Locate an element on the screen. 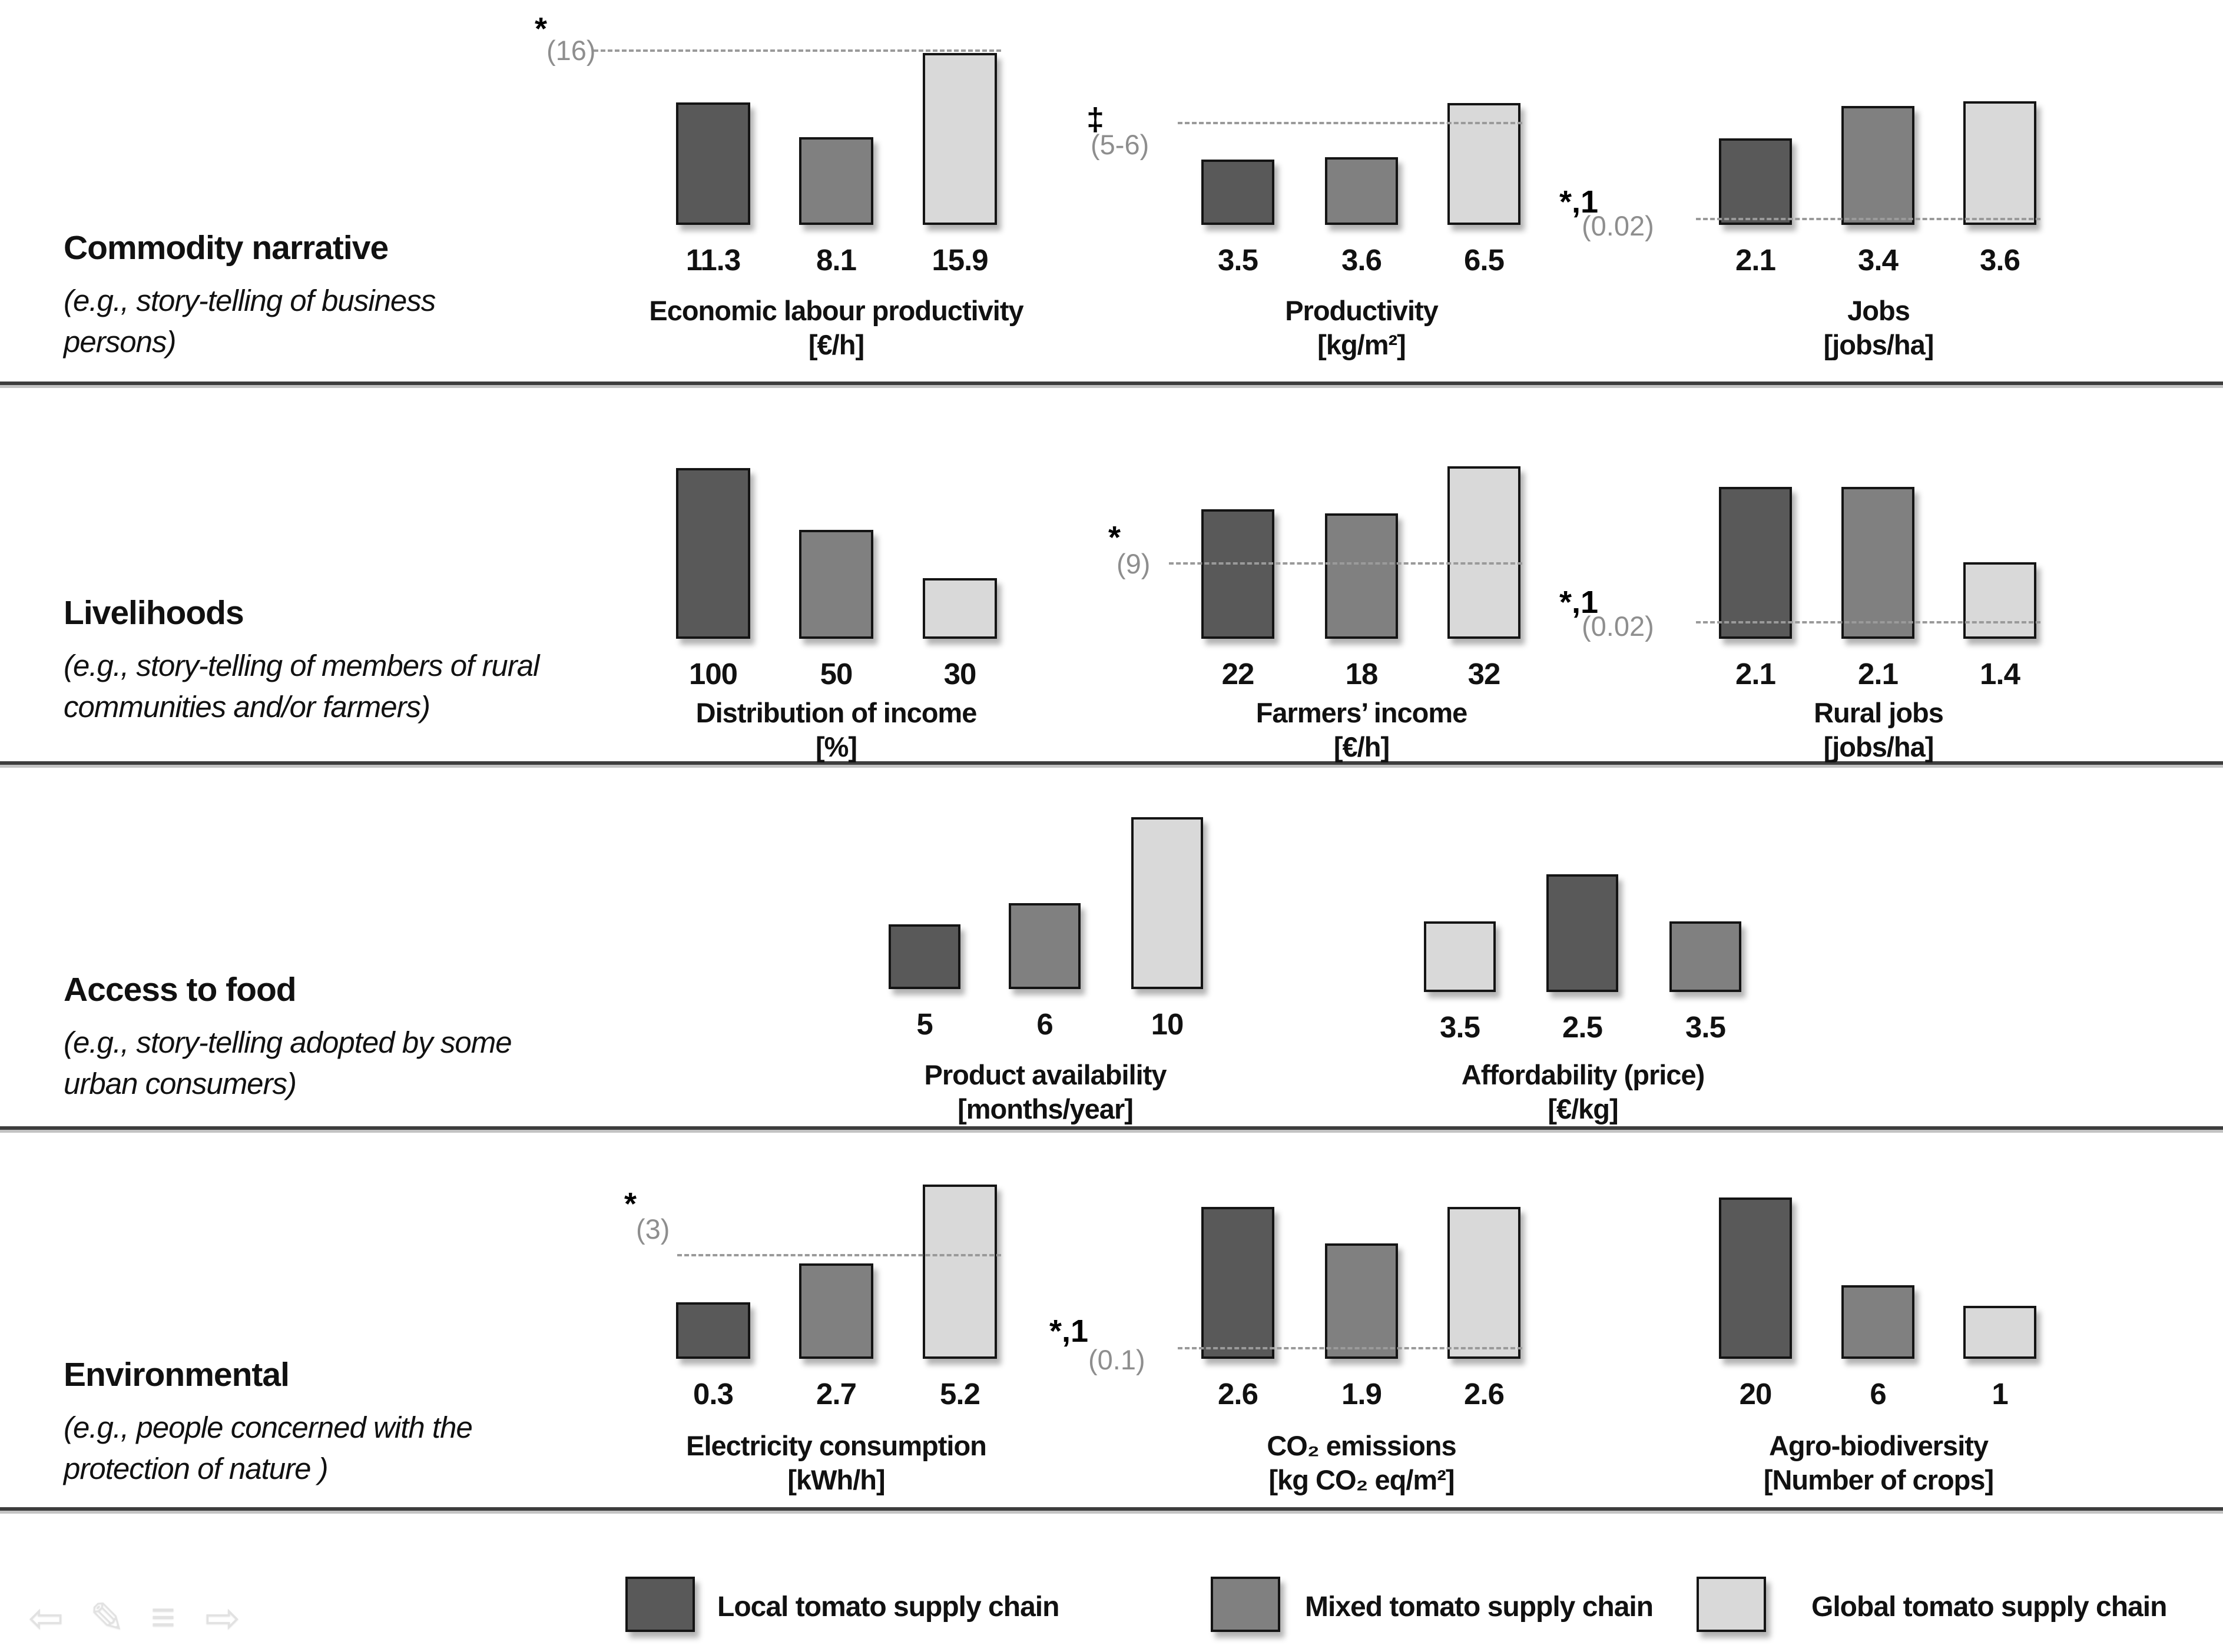  reference-dashed-line-productivity is located at coordinates (1350, 123).